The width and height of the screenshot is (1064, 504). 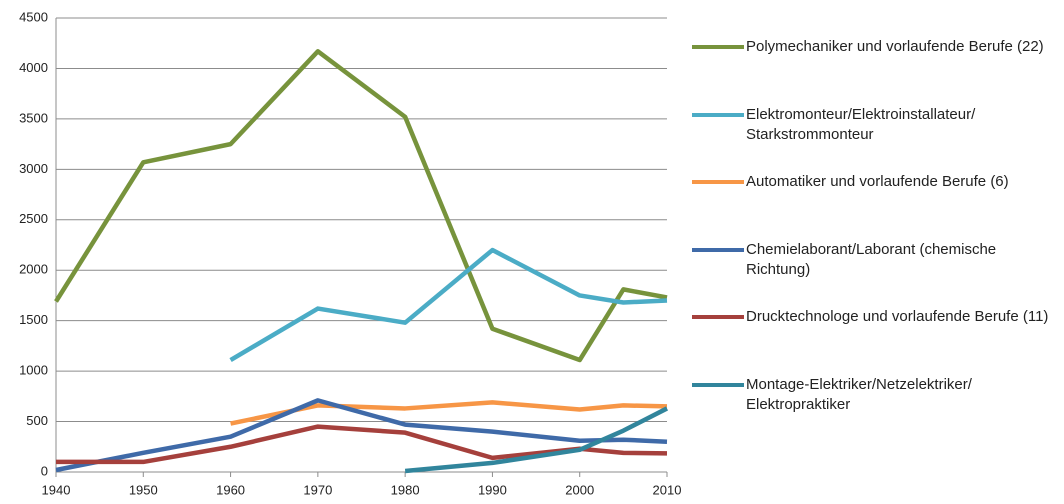 I want to click on y-tick-label: 3000, so click(x=33, y=168).